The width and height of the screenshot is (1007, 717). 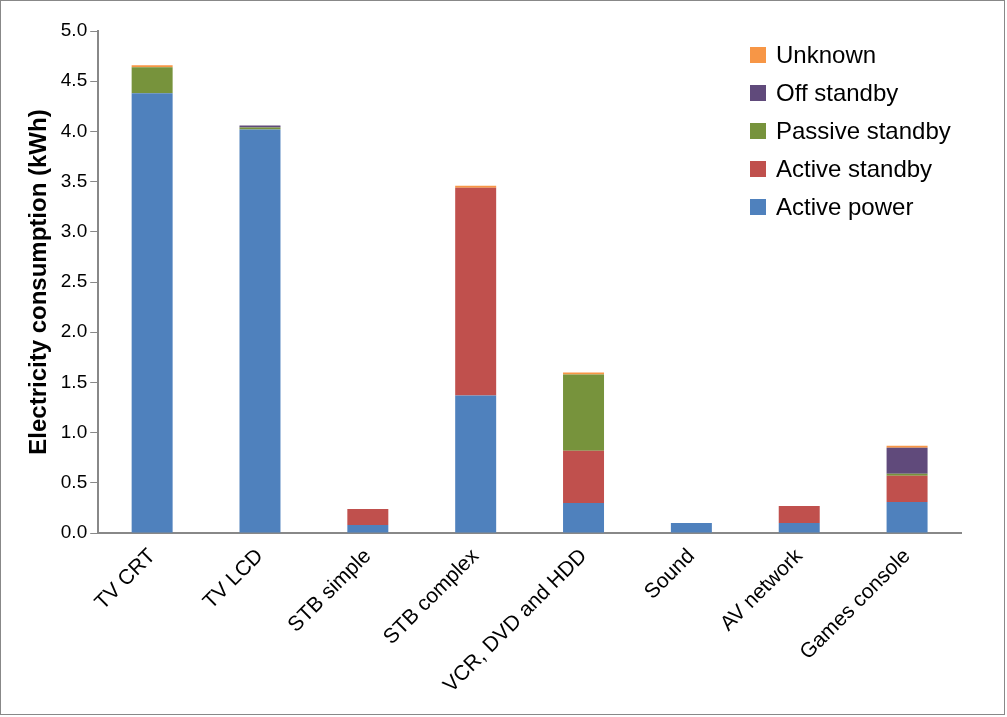 I want to click on y-tick-label: 3.0, so click(x=74, y=231).